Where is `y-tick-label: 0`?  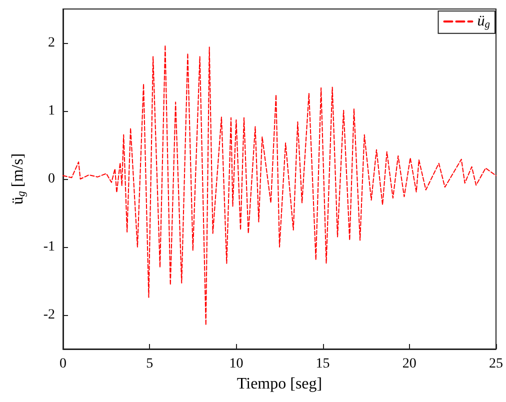 y-tick-label: 0 is located at coordinates (51, 179).